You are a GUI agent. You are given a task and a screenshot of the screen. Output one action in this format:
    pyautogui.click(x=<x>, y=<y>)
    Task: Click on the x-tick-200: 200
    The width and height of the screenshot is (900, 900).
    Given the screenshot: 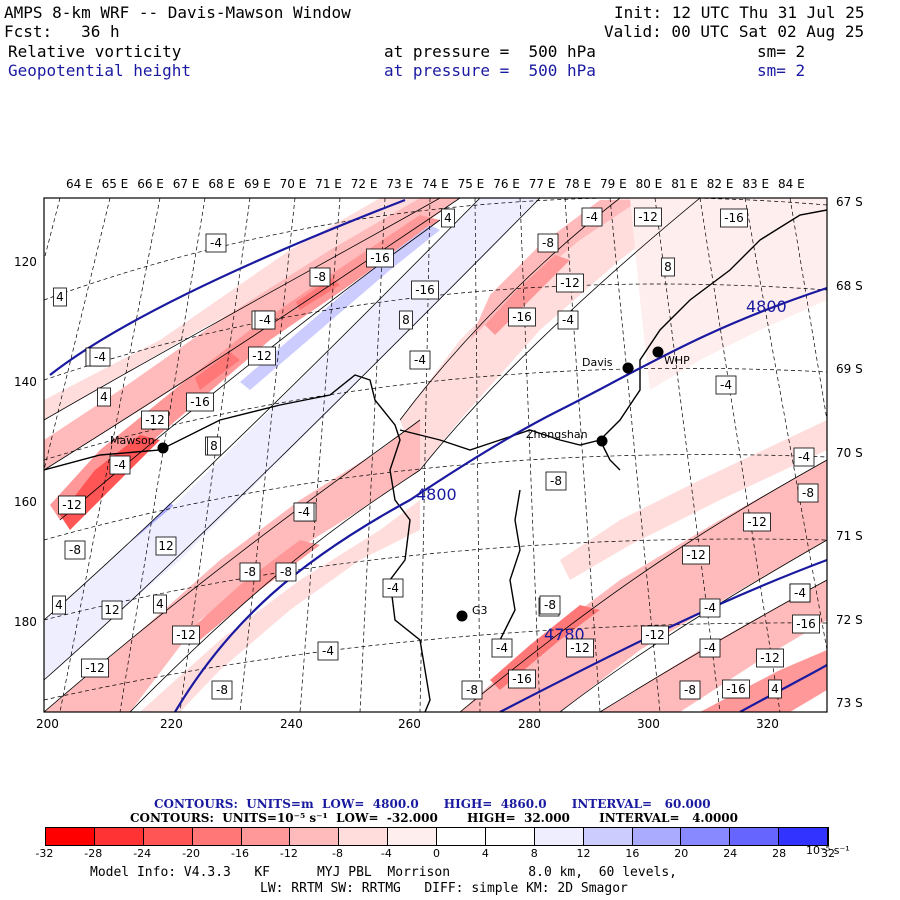 What is the action you would take?
    pyautogui.click(x=47, y=724)
    